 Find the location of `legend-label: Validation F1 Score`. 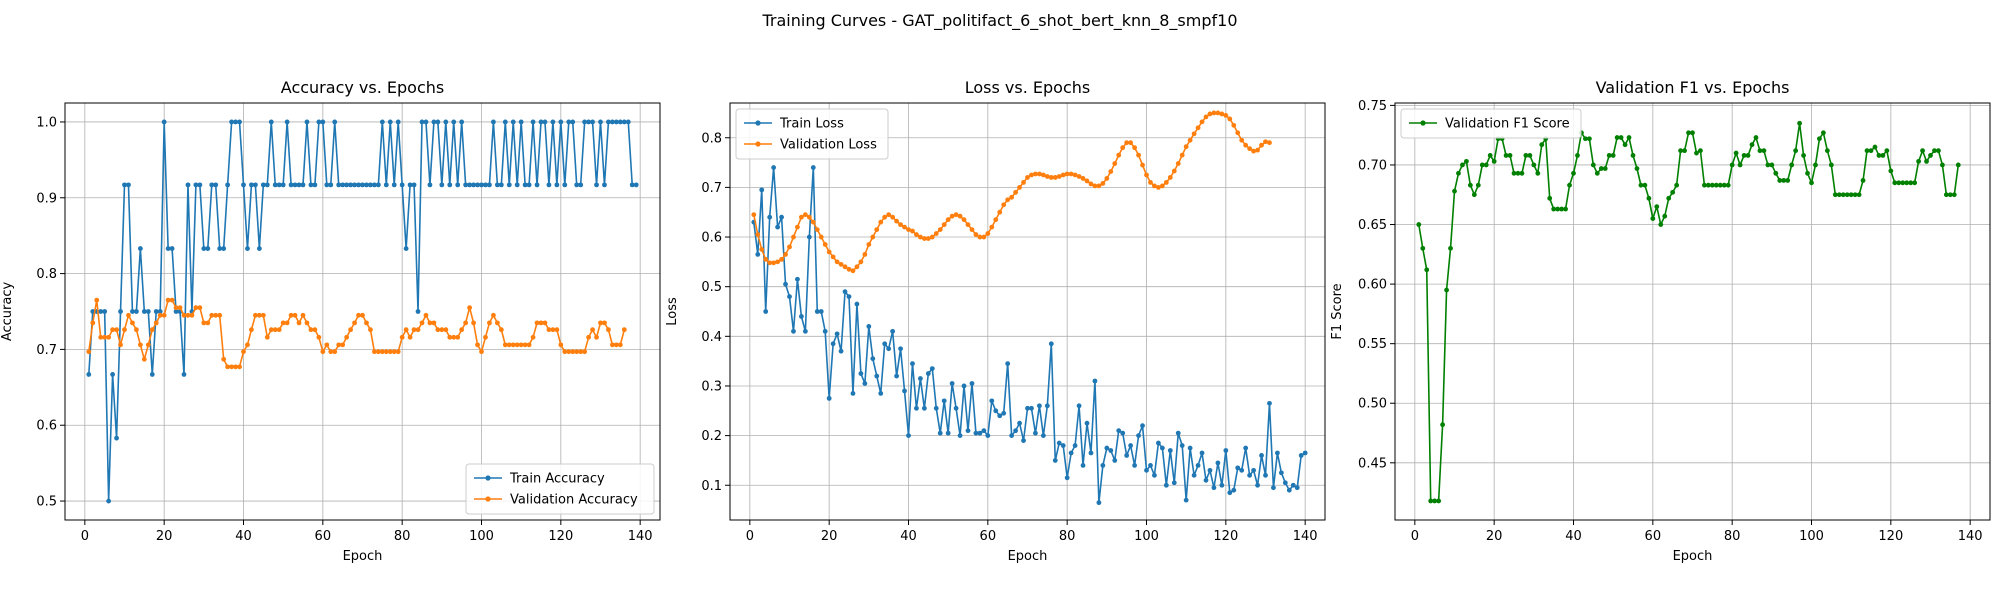

legend-label: Validation F1 Score is located at coordinates (1507, 124).